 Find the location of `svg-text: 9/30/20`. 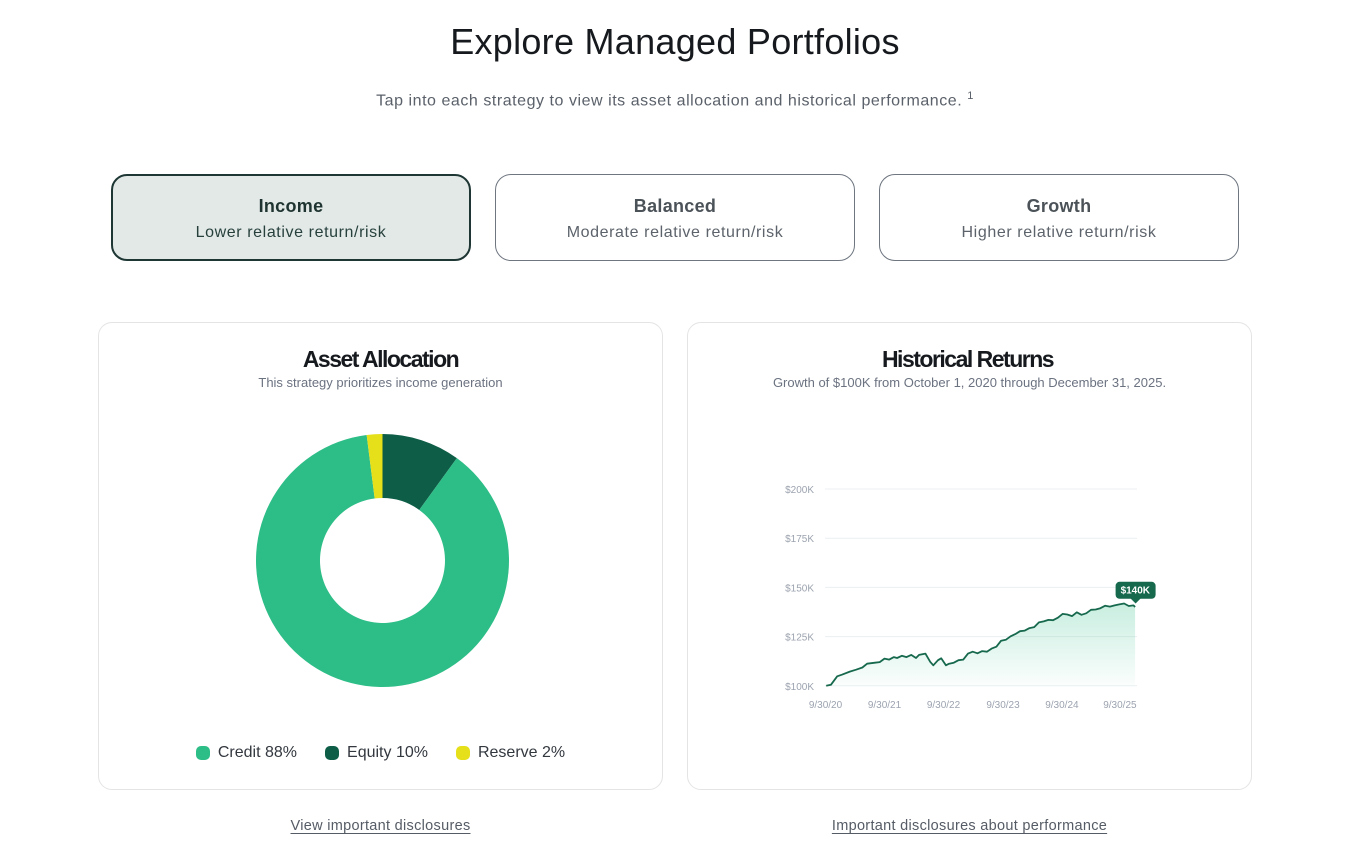

svg-text: 9/30/20 is located at coordinates (826, 705).